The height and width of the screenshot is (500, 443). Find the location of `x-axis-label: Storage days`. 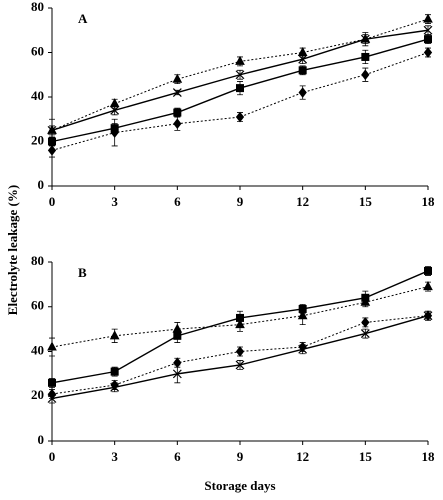

x-axis-label: Storage days is located at coordinates (239, 485).